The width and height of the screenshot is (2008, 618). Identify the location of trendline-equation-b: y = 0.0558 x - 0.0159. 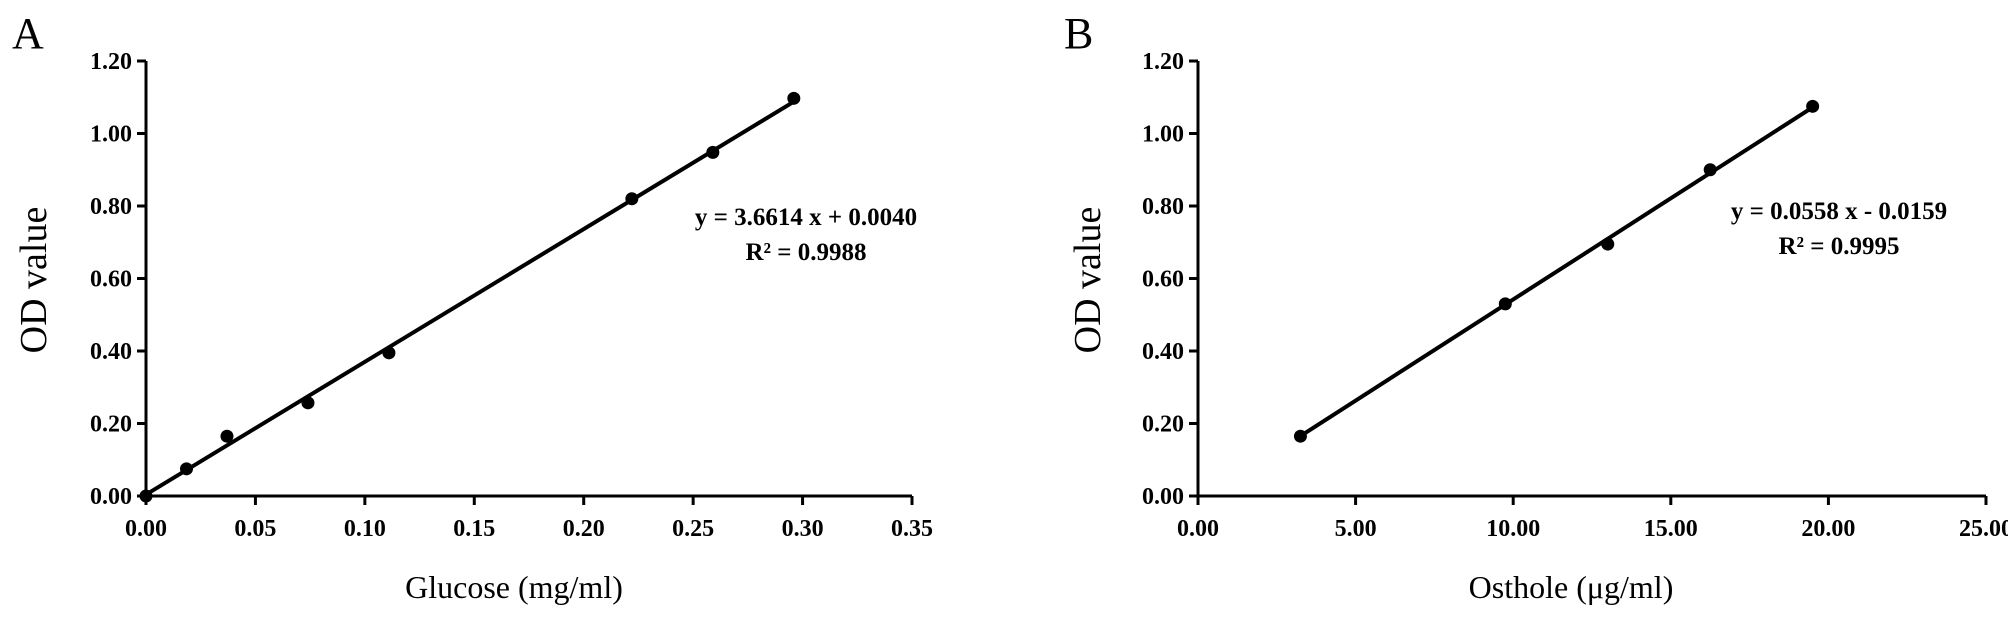
(1839, 211).